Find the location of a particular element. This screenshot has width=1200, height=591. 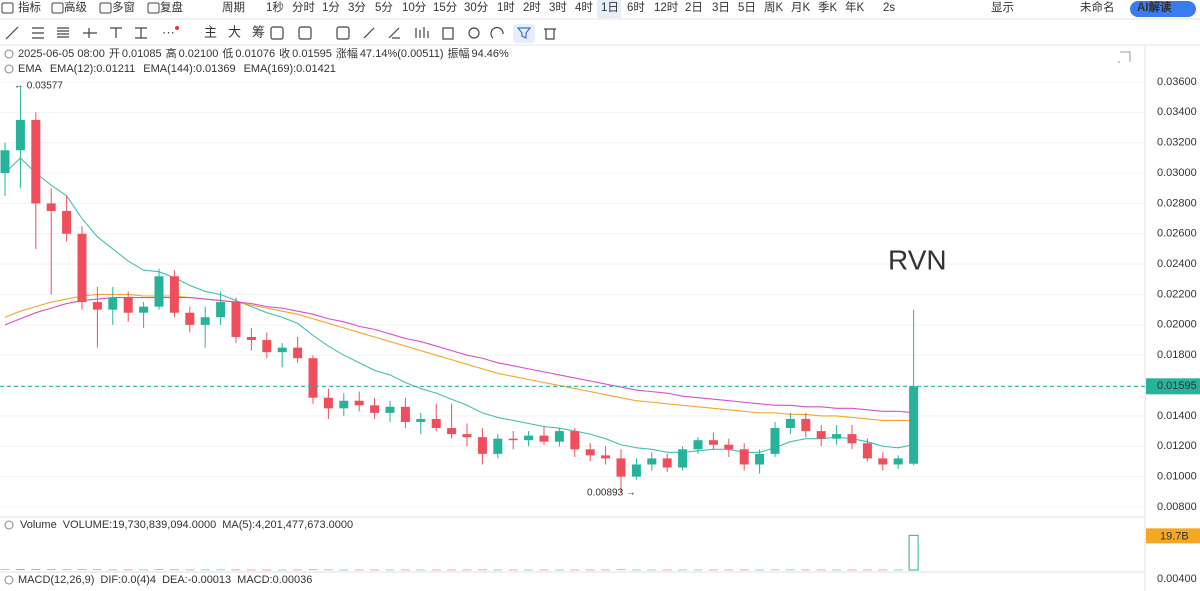

toolbar-item: 10分 is located at coordinates (414, 7).